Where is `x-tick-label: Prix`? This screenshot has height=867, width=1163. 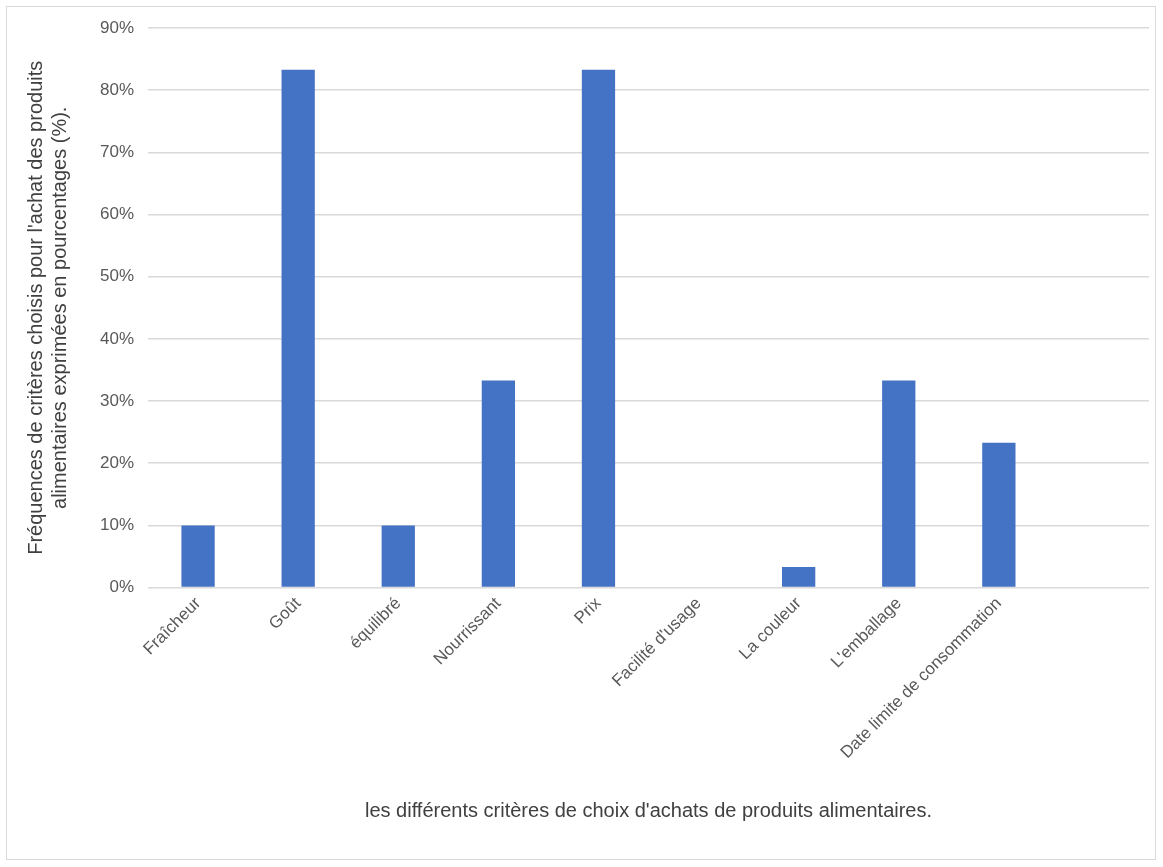
x-tick-label: Prix is located at coordinates (587, 610).